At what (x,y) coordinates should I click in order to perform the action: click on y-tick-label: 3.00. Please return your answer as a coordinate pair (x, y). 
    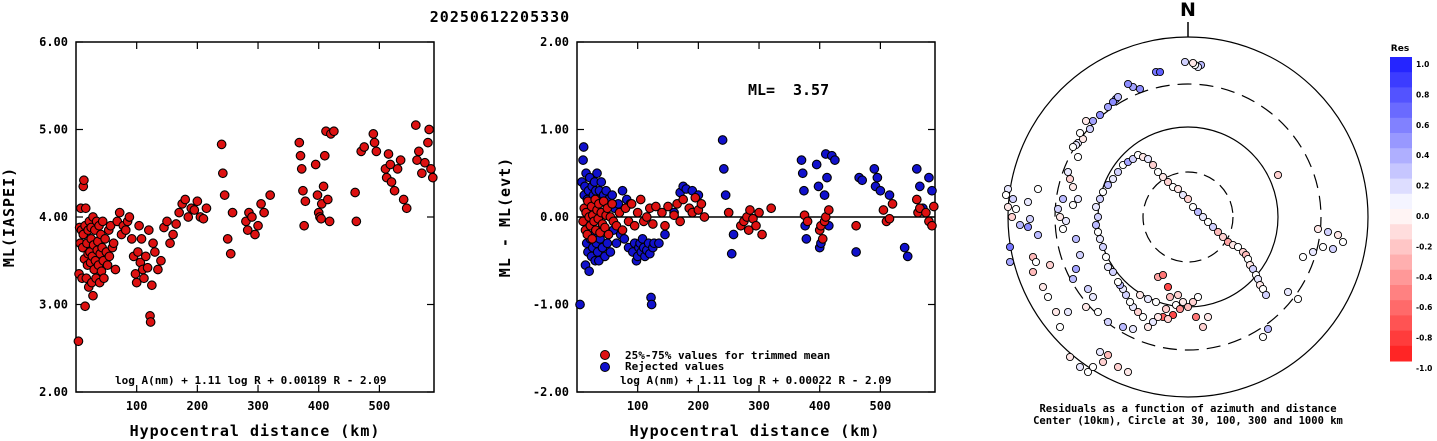
    Looking at the image, I should click on (53, 305).